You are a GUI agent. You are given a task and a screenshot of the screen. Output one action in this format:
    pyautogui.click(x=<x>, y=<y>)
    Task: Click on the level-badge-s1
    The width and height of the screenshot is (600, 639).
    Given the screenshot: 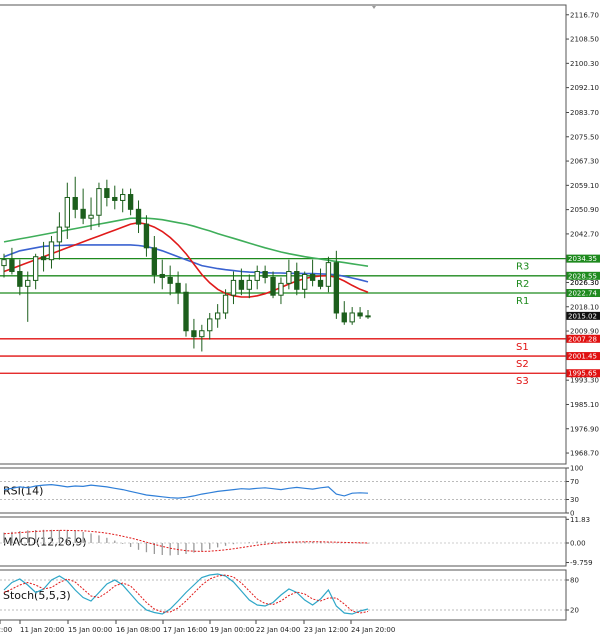 What is the action you would take?
    pyautogui.click(x=583, y=338)
    